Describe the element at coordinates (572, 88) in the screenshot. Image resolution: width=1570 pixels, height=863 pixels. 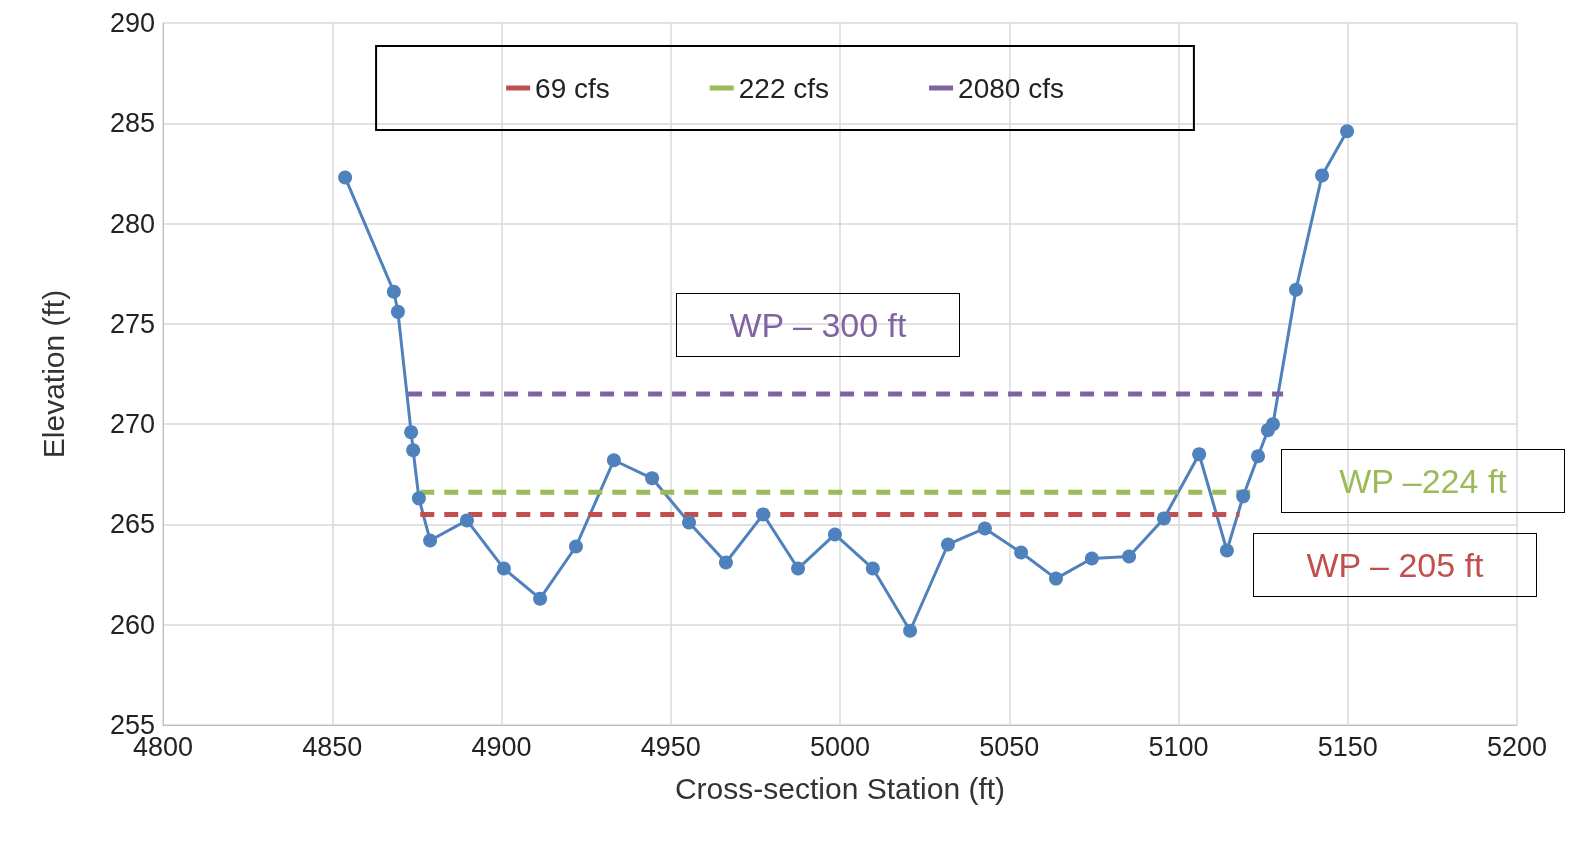
I see `legend-label: 69 cfs` at that location.